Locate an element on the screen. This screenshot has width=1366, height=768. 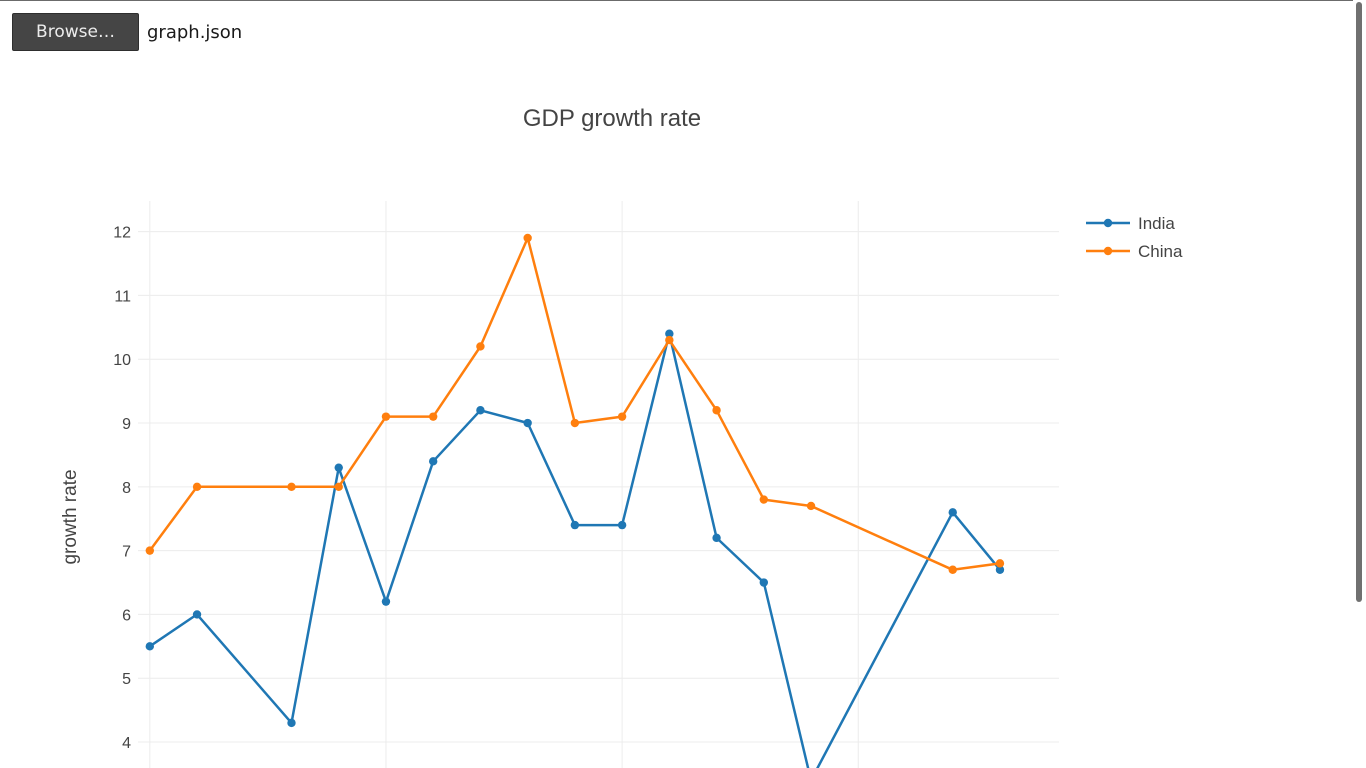
y-tick-label: 4 is located at coordinates (126, 743).